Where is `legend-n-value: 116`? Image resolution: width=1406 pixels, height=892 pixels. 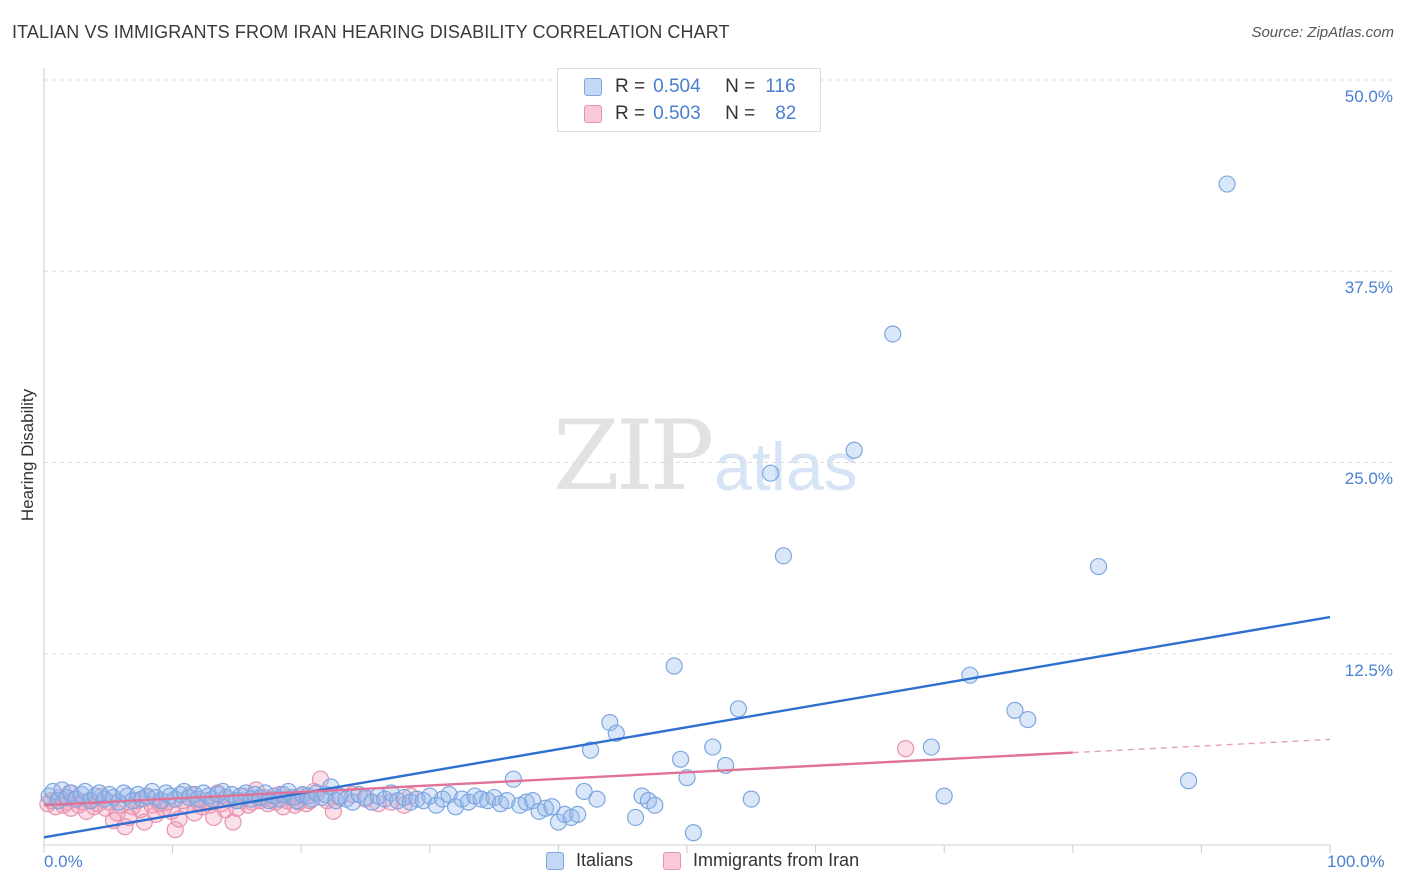 legend-n-value: 116 is located at coordinates (780, 86).